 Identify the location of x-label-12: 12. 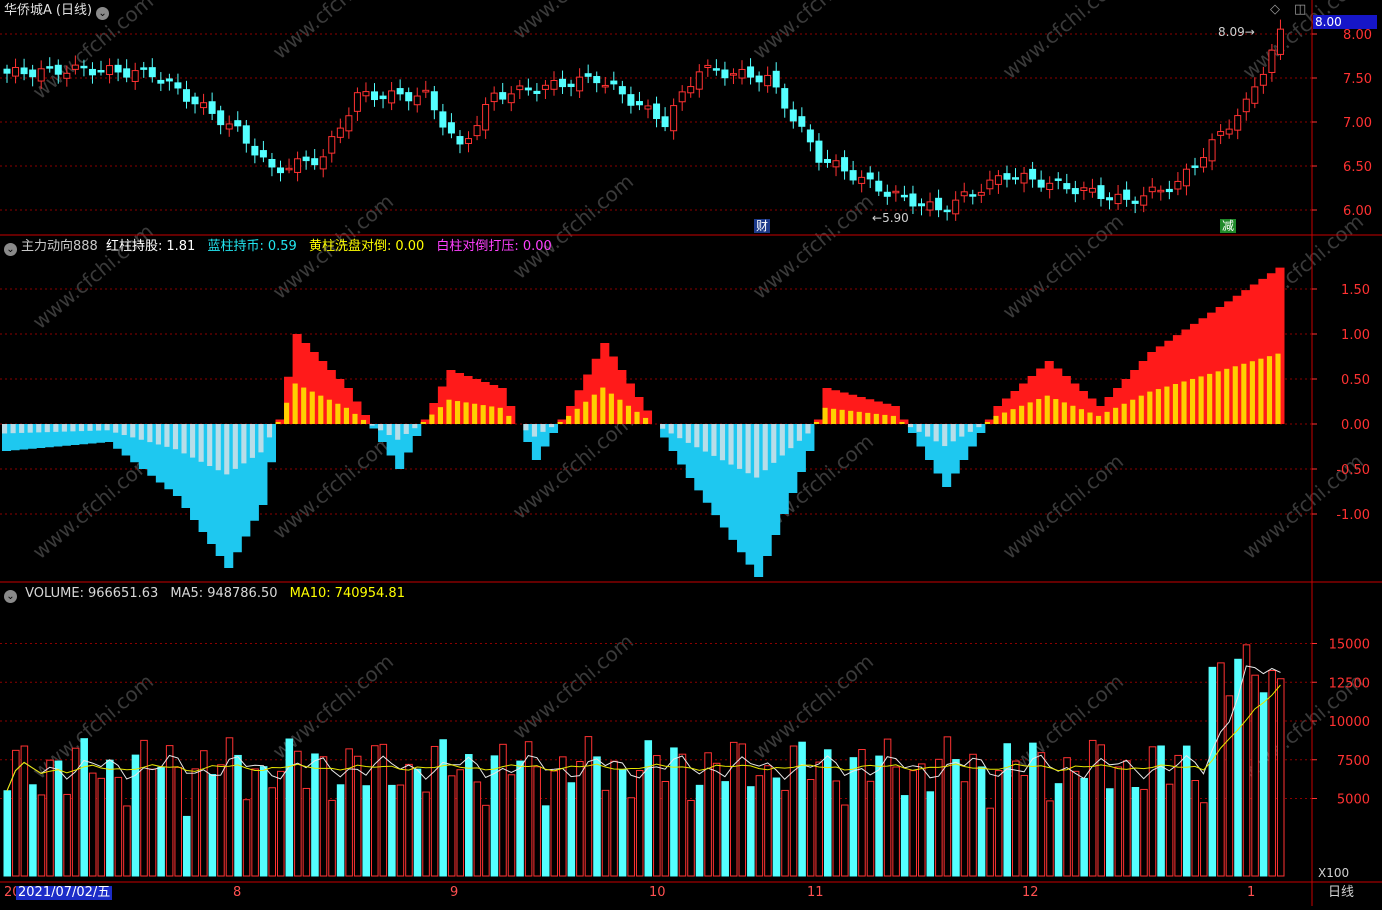
(1030, 892).